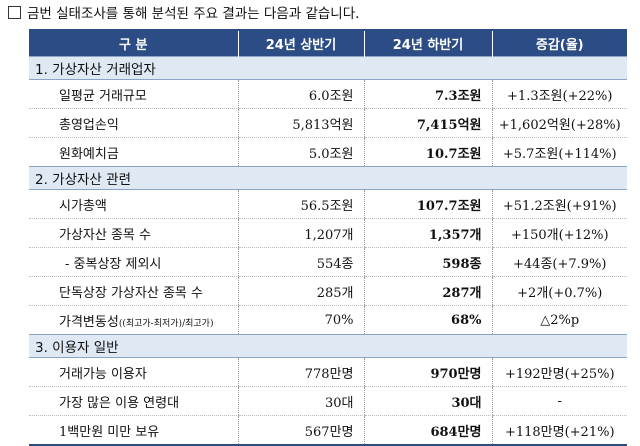 This screenshot has width=640, height=446. Describe the element at coordinates (166, 323) in the screenshot. I see `row-label-note: ((최고가-최저가)/최고가)` at that location.